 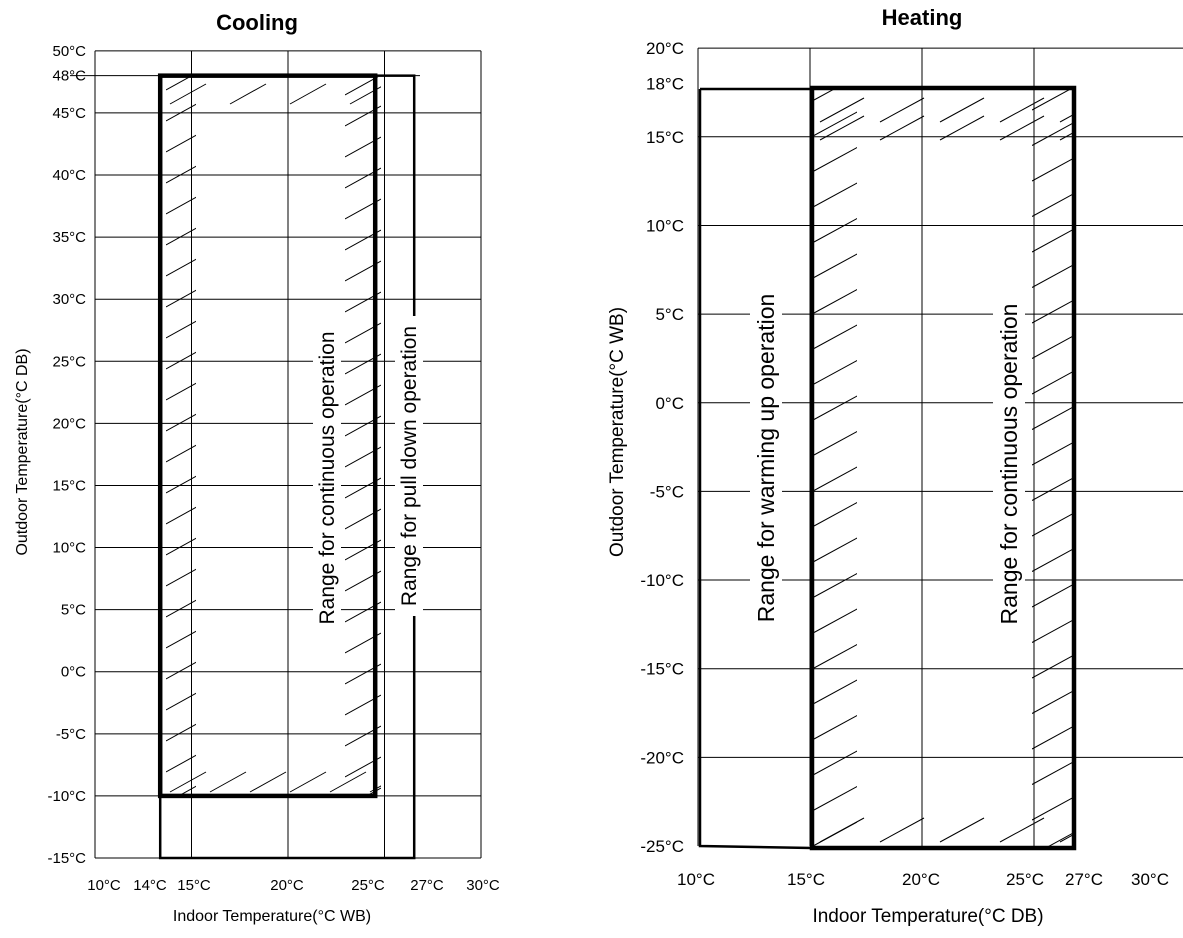 What do you see at coordinates (69, 113) in the screenshot?
I see `cooling-y-tick: 45°C` at bounding box center [69, 113].